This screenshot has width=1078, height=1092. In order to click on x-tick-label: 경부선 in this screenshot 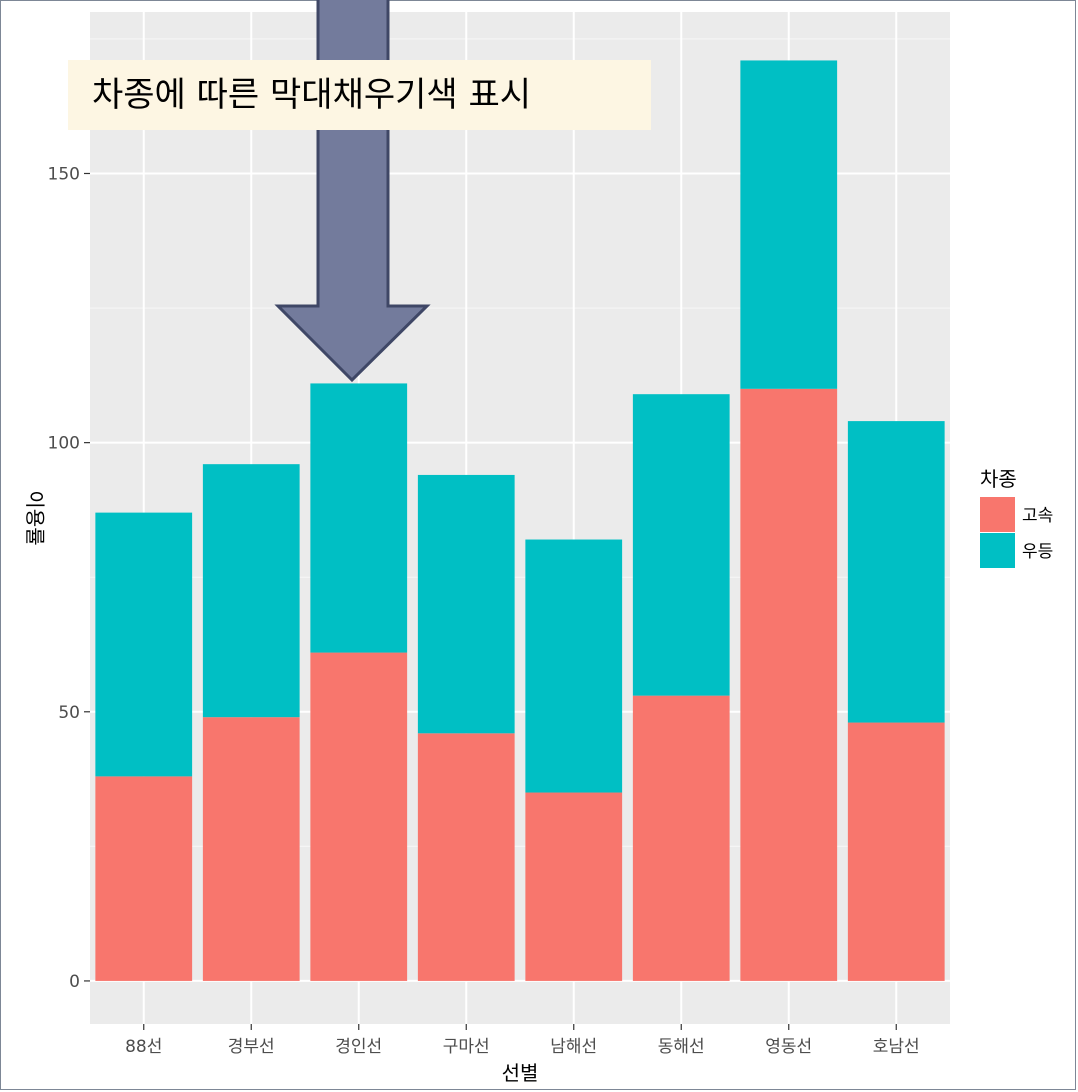, I will do `click(251, 1047)`.